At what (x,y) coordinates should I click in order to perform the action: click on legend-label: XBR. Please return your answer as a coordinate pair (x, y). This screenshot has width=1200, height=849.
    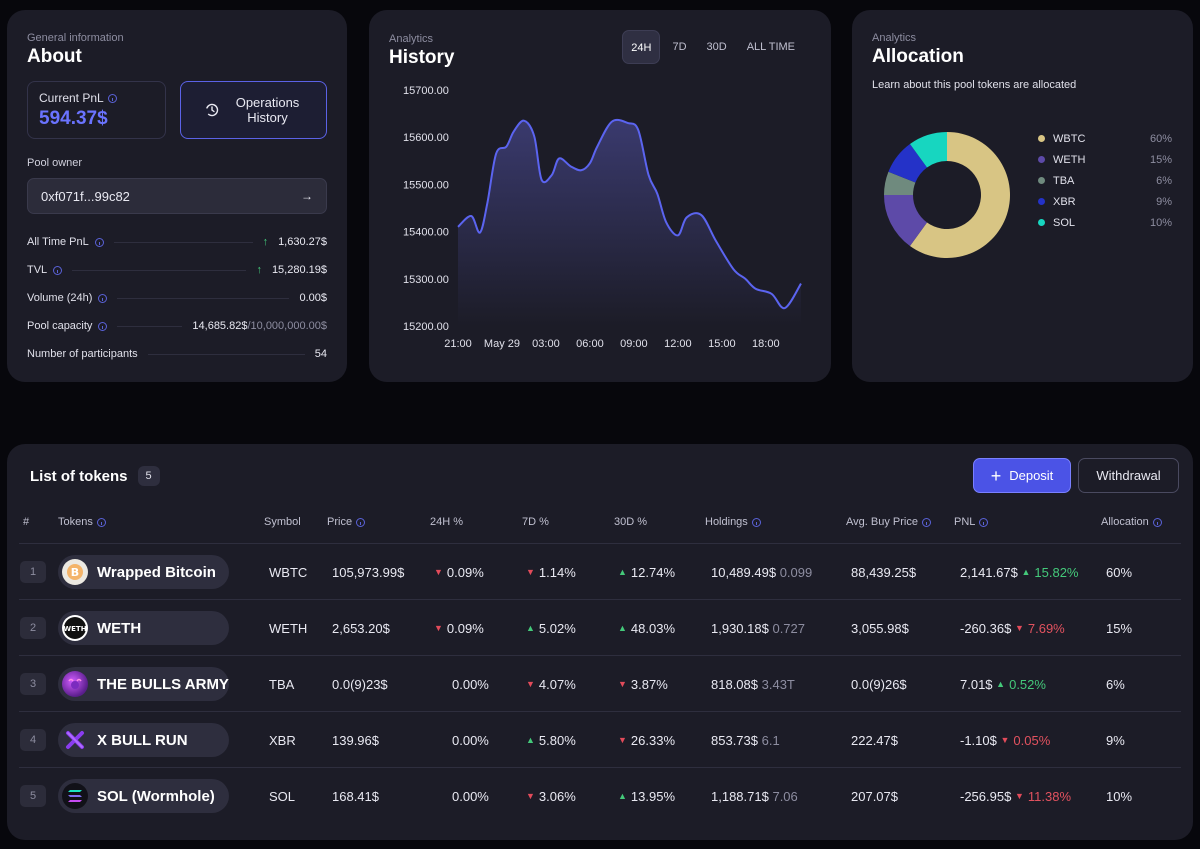
    Looking at the image, I should click on (1064, 201).